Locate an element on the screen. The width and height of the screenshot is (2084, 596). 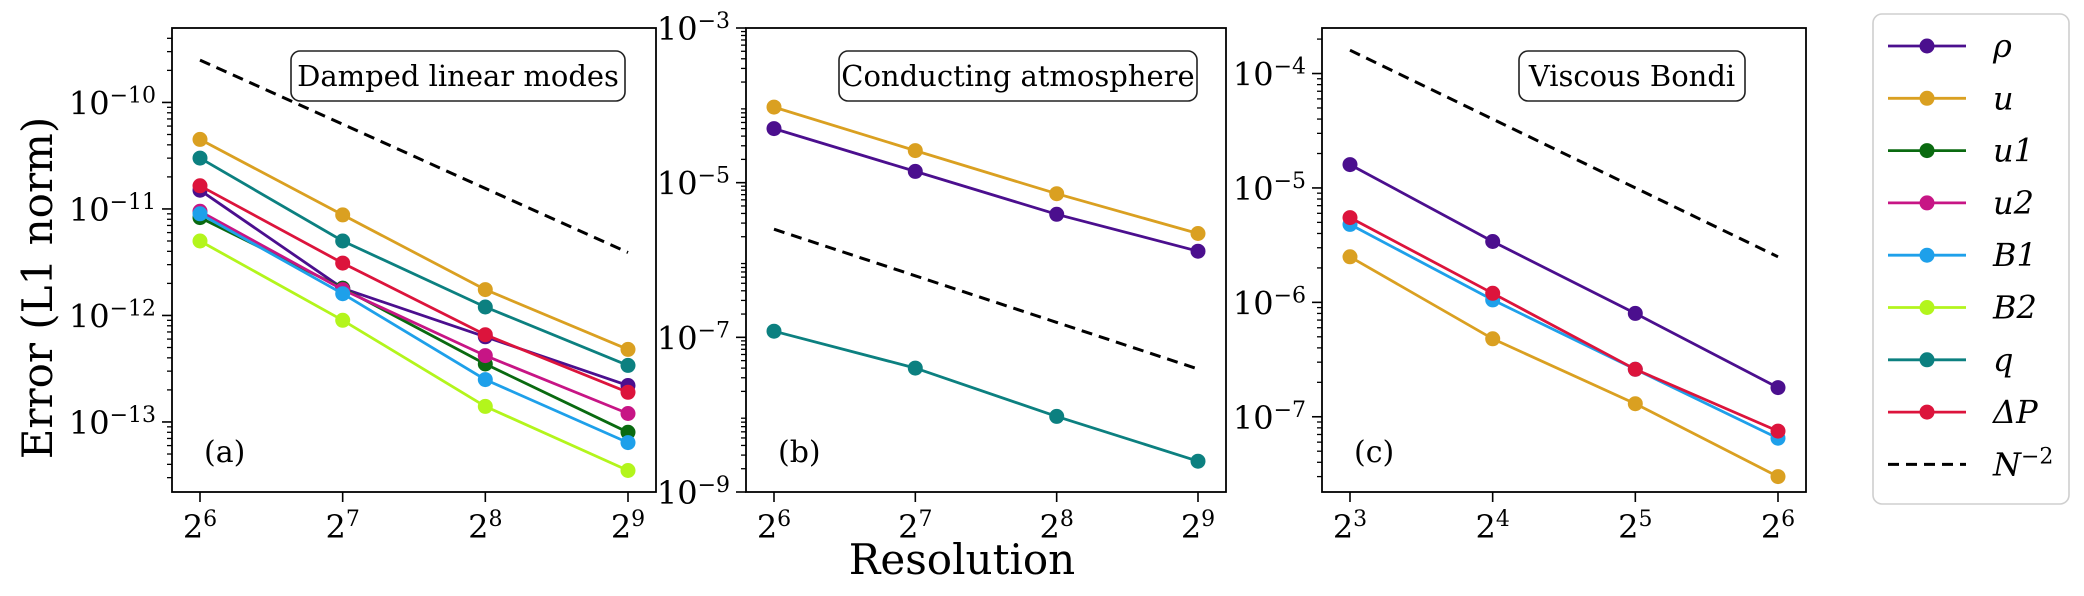
legend-item-B1: B1 is located at coordinates (1962, 255).